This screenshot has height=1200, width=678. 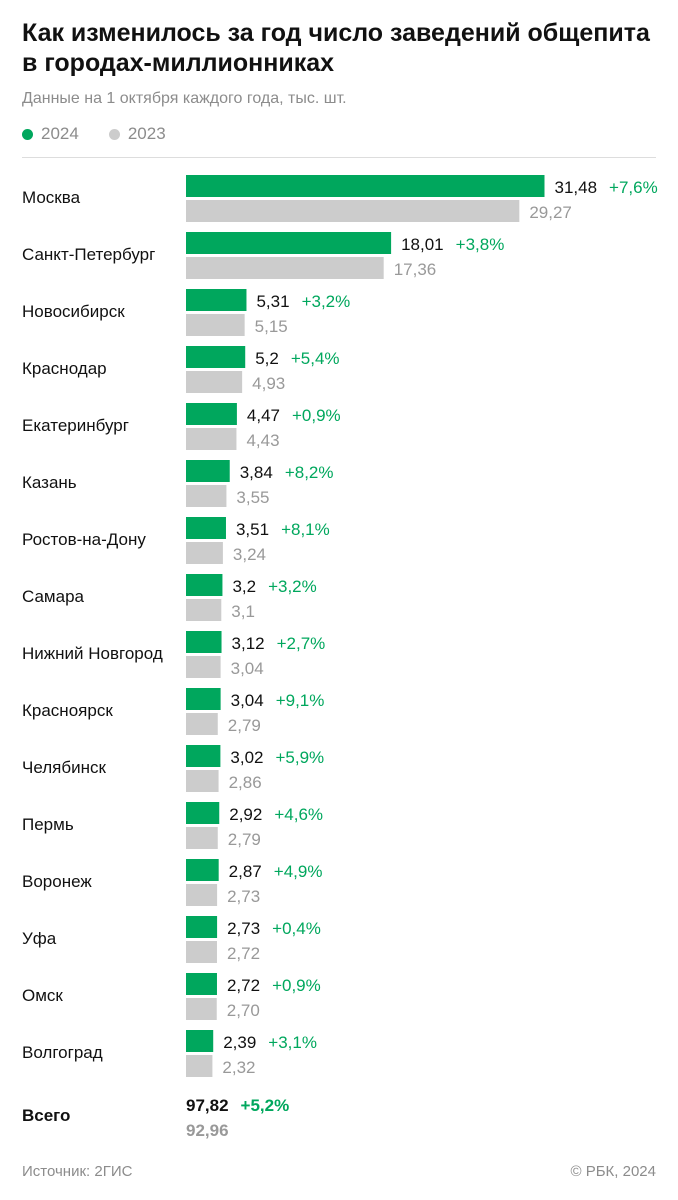 What do you see at coordinates (299, 757) in the screenshot?
I see `change-label: +5,9%` at bounding box center [299, 757].